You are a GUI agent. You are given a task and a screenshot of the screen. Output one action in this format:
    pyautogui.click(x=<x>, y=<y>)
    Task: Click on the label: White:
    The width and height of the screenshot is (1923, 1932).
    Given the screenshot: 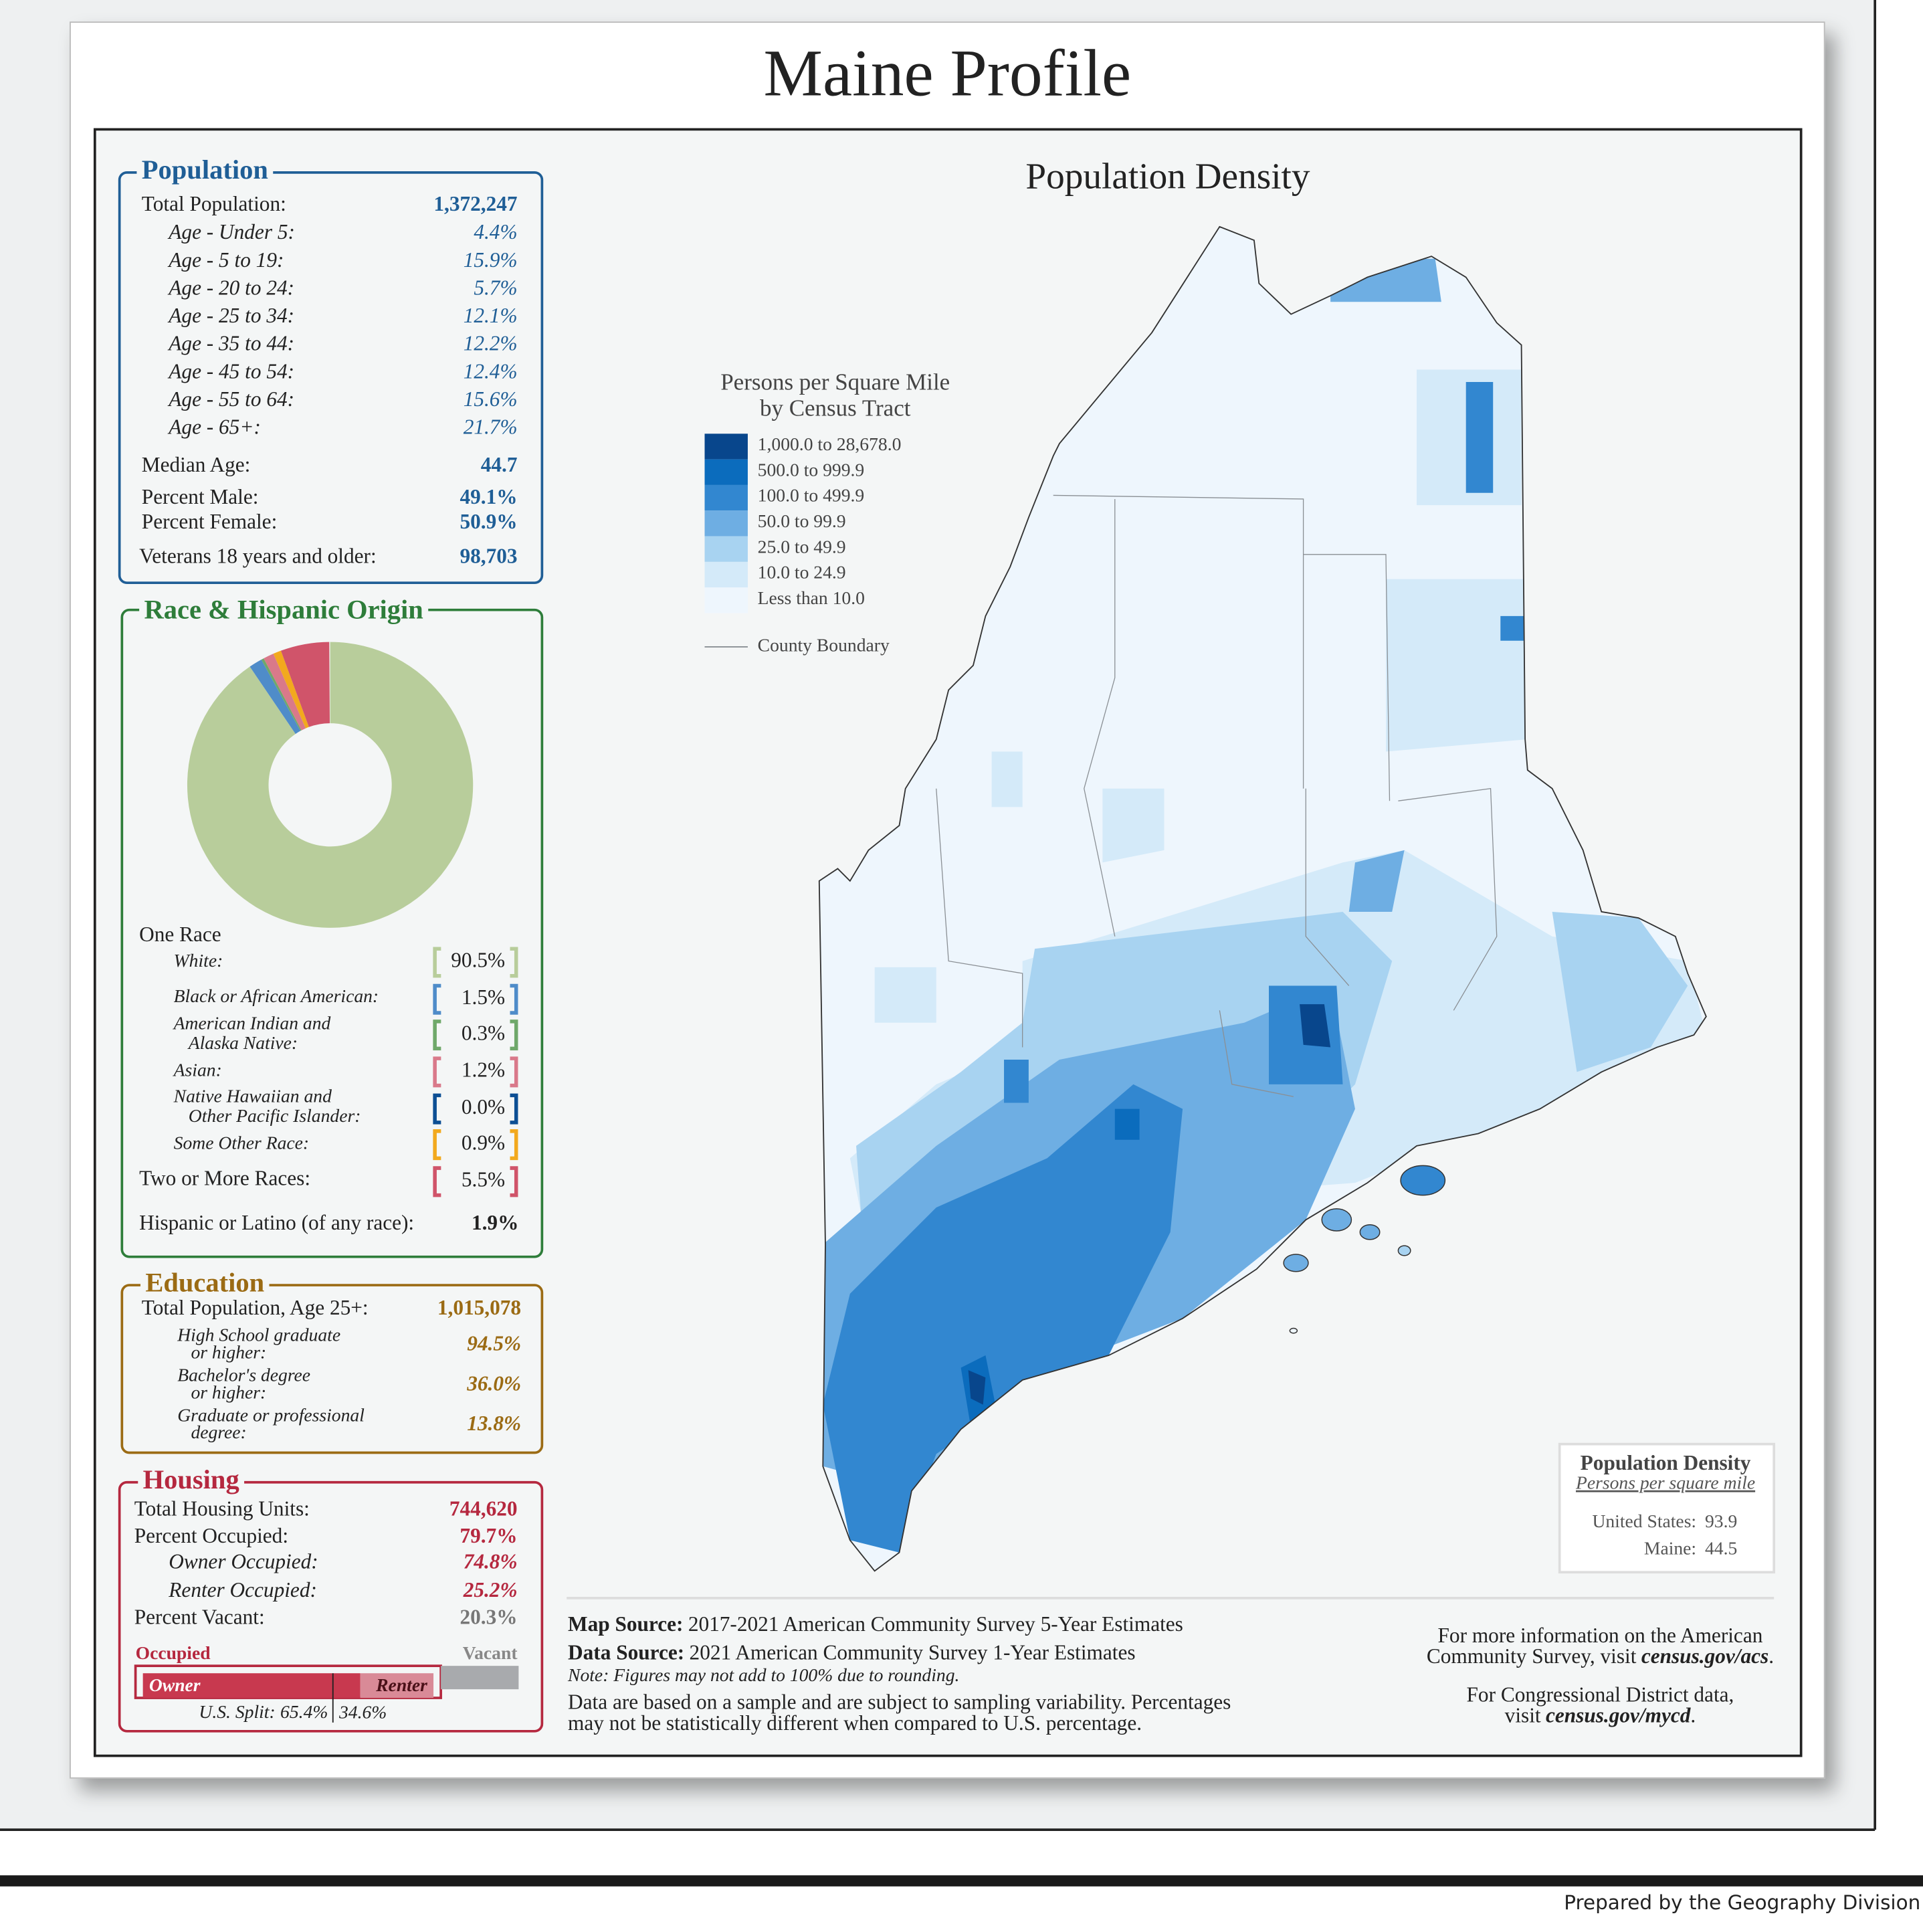 What is the action you would take?
    pyautogui.click(x=199, y=961)
    